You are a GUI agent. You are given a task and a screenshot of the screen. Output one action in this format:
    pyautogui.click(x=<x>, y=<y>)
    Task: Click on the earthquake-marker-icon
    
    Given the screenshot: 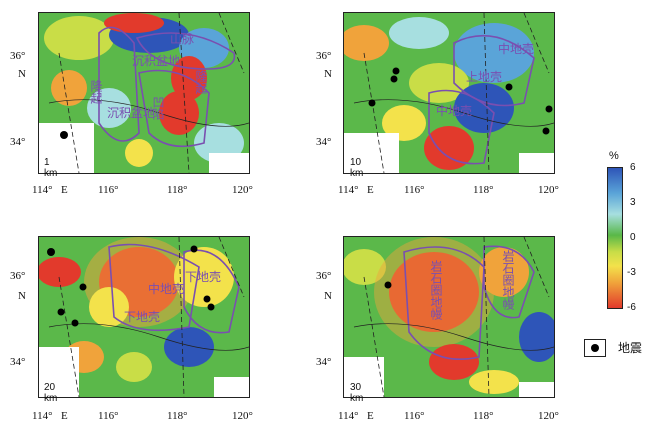 What is the action you would take?
    pyautogui.click(x=595, y=348)
    